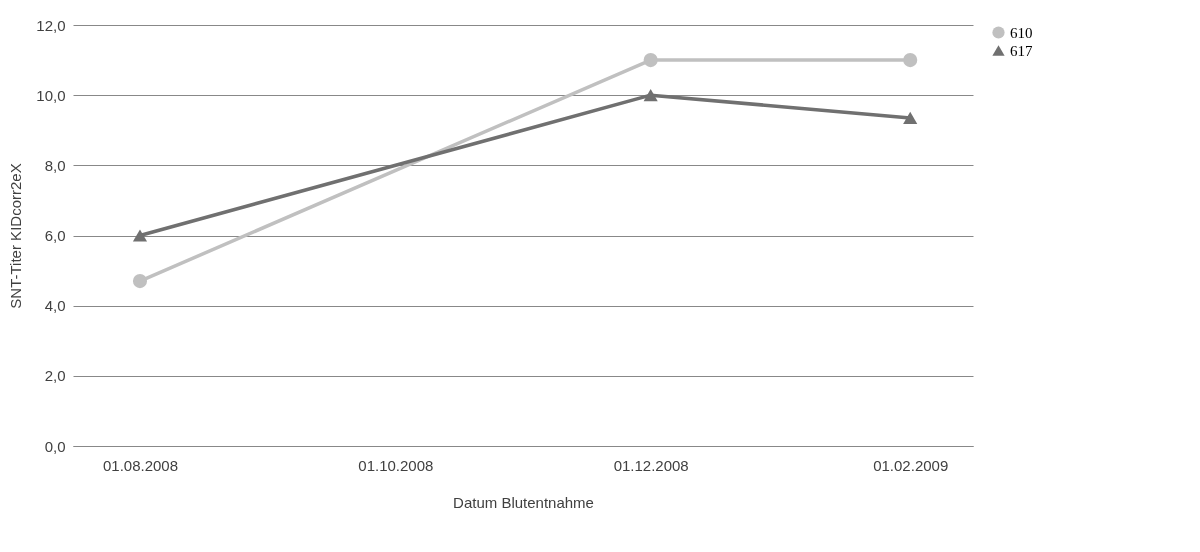 This screenshot has width=1200, height=552. Describe the element at coordinates (911, 465) in the screenshot. I see `x-tick-label: 01.02.2009` at that location.